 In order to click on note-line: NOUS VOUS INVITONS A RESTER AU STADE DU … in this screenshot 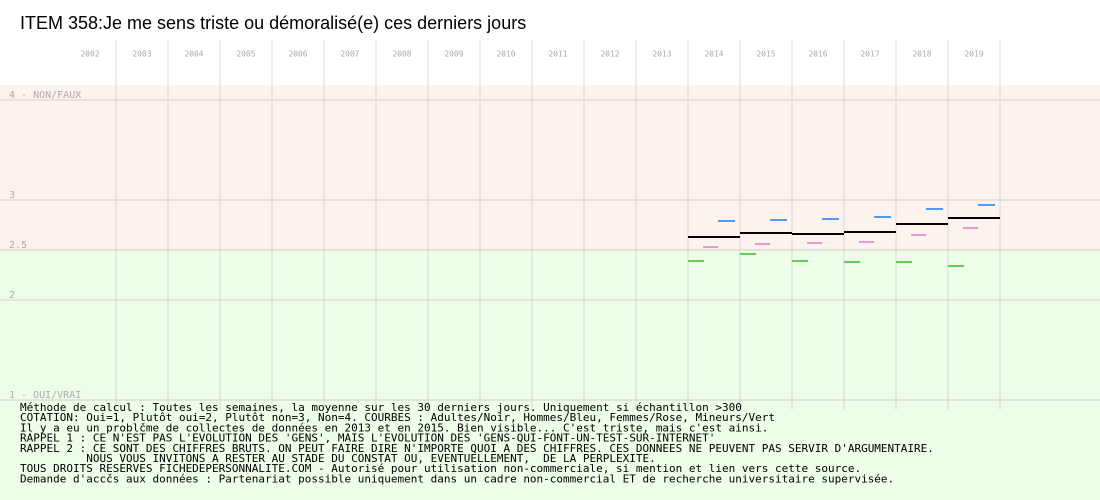, I will do `click(338, 458)`.